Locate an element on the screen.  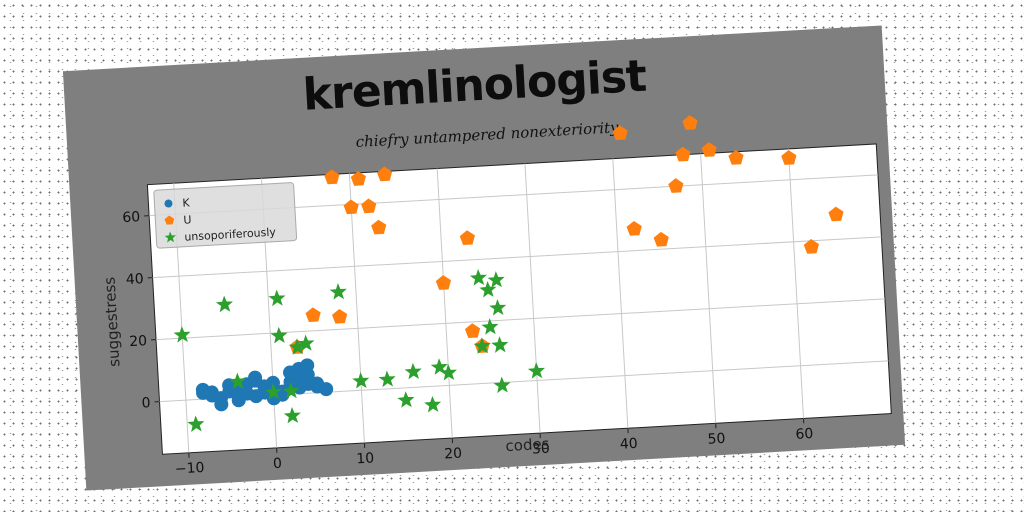
legend-box is located at coordinates (225, 215).